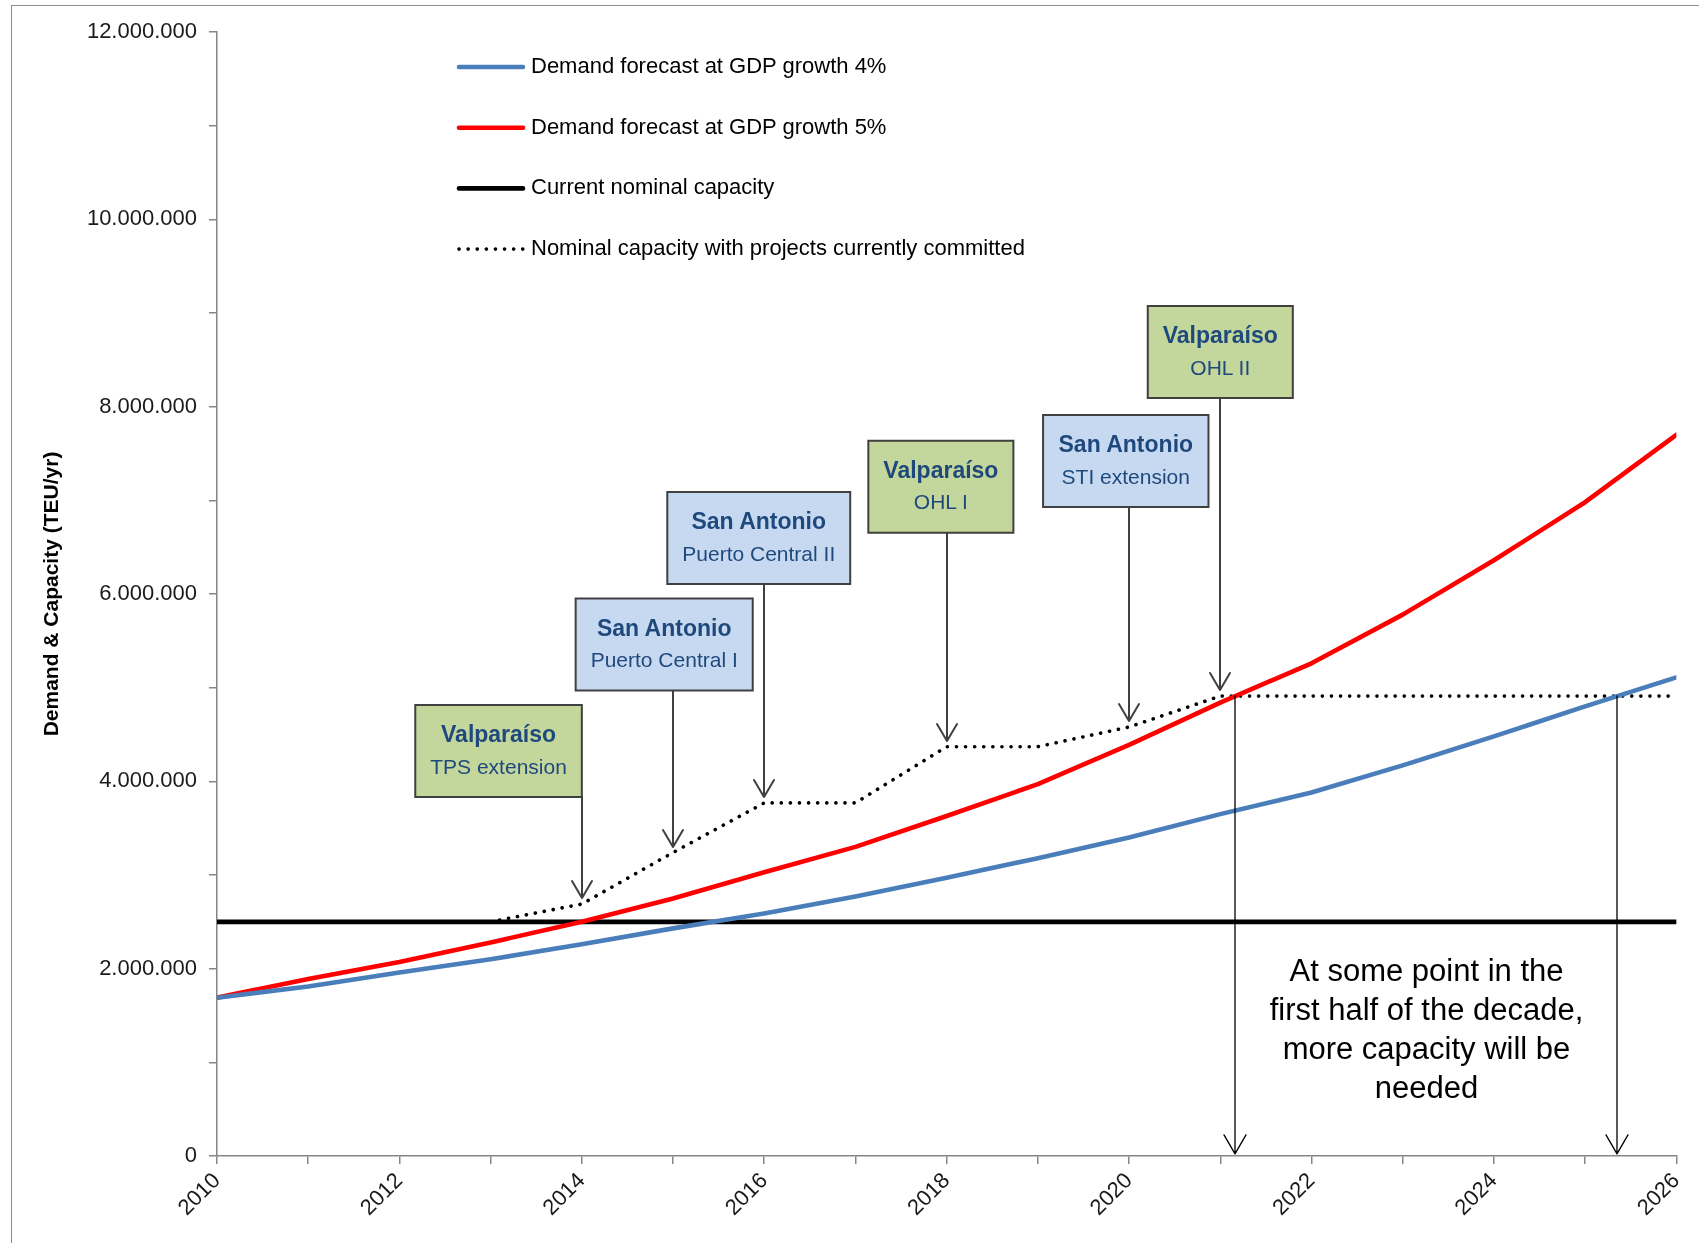 This screenshot has width=1699, height=1243. What do you see at coordinates (498, 749) in the screenshot?
I see `annotation: Valparaíso TPS extension` at bounding box center [498, 749].